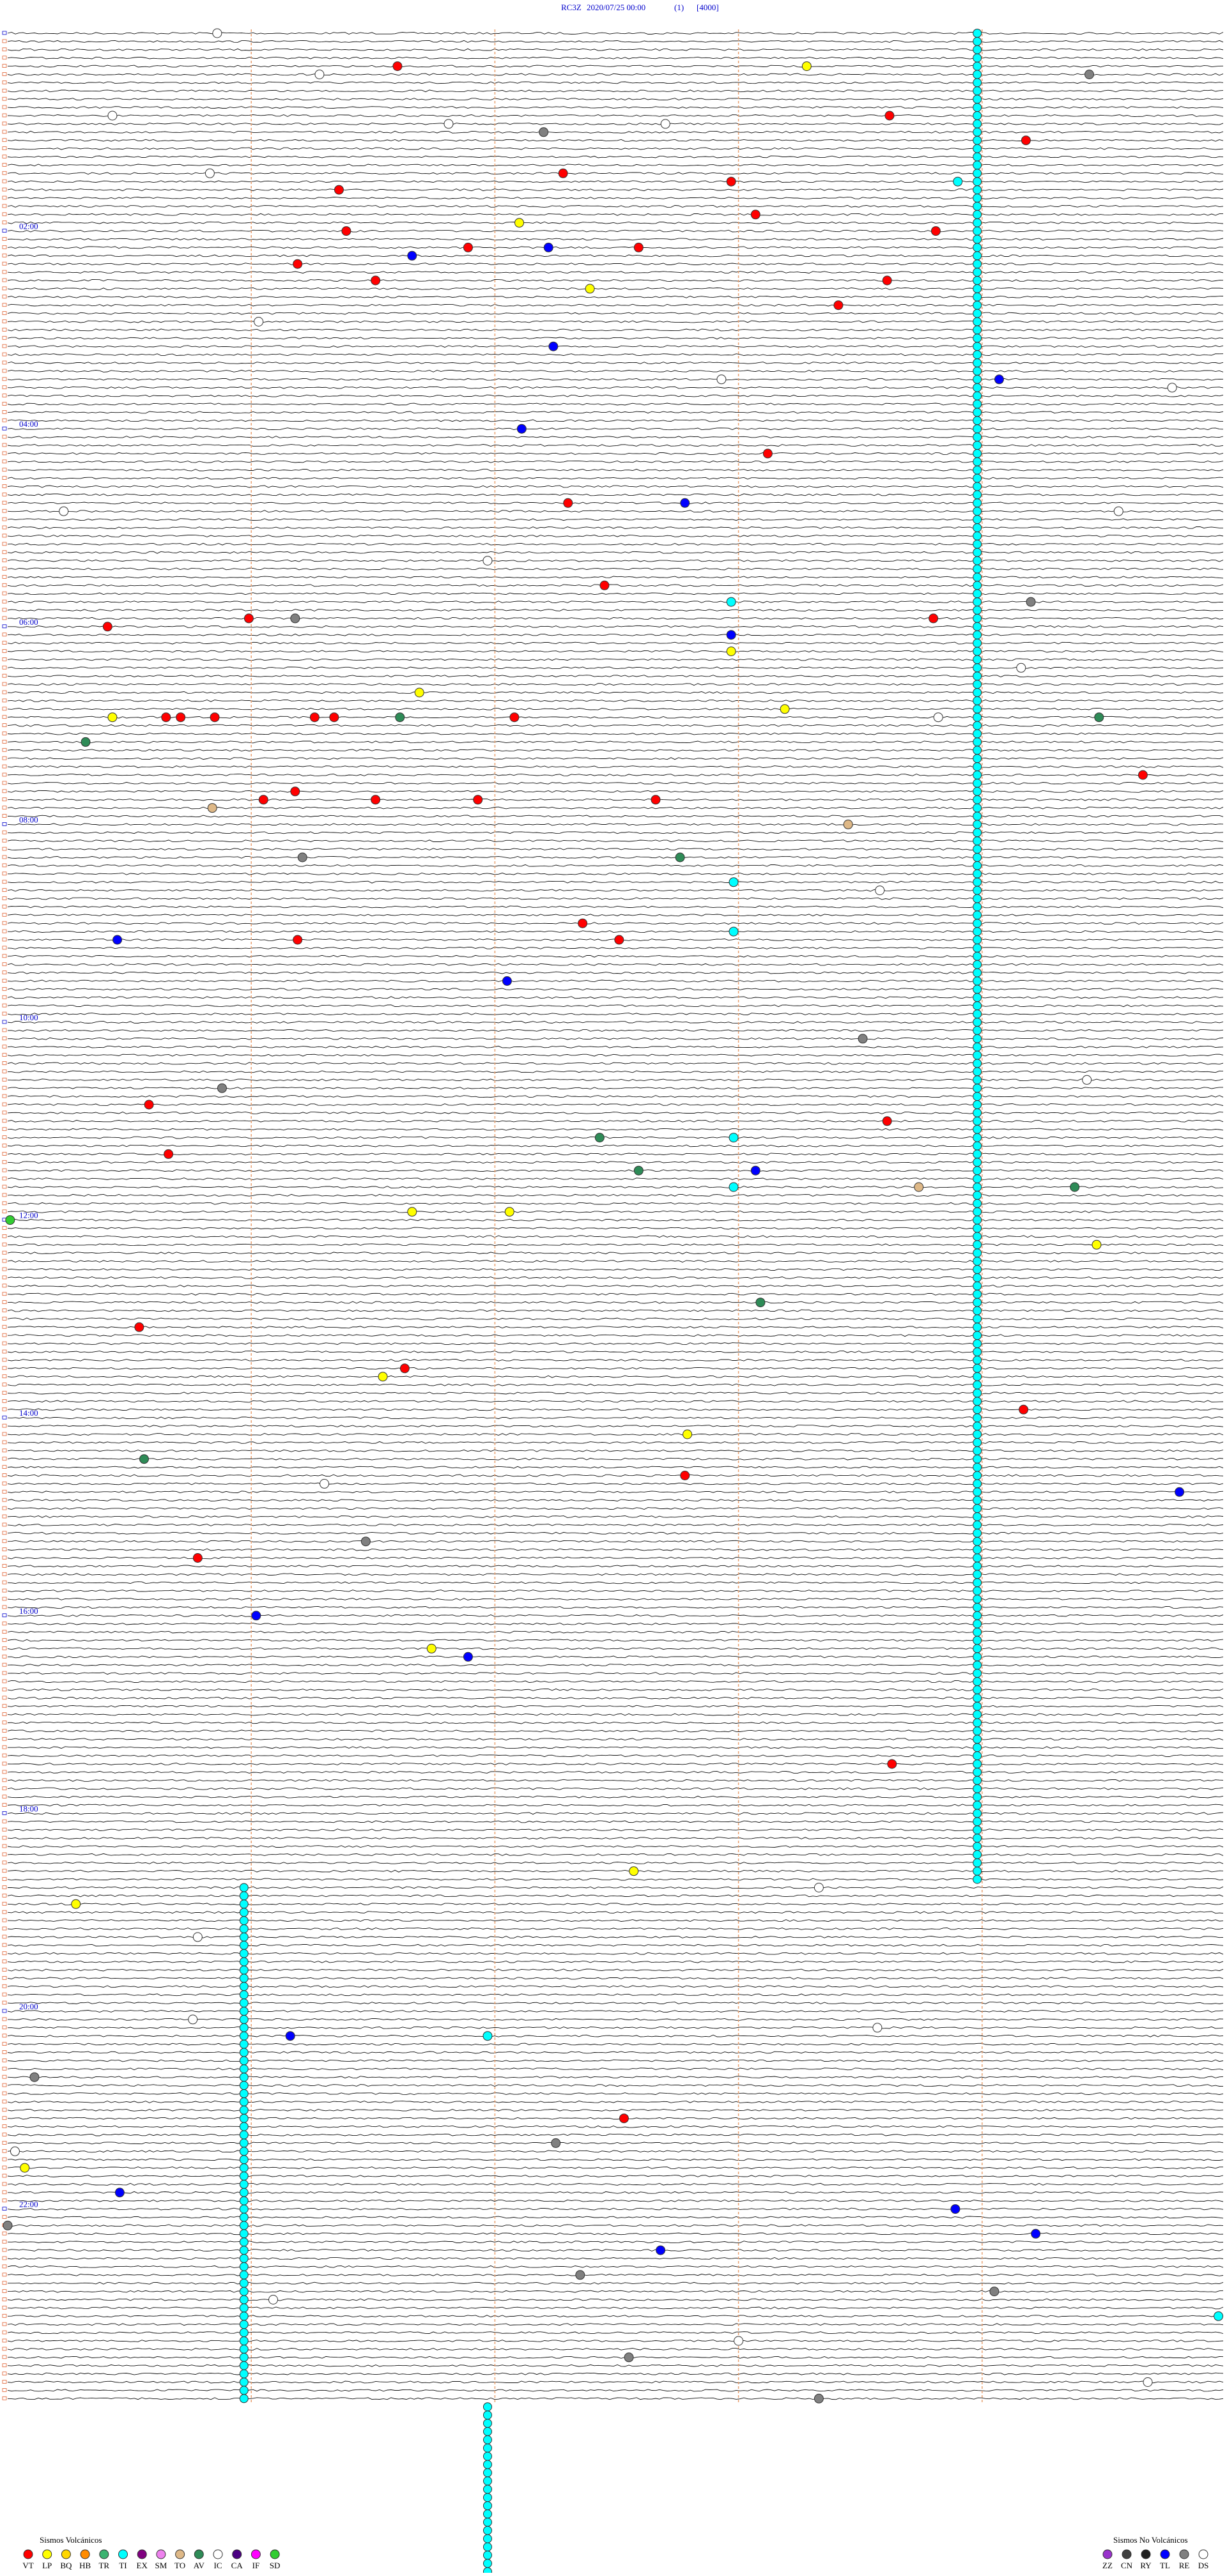 This screenshot has height=2576, width=1227. What do you see at coordinates (1203, 2554) in the screenshot?
I see `legend-swatch` at bounding box center [1203, 2554].